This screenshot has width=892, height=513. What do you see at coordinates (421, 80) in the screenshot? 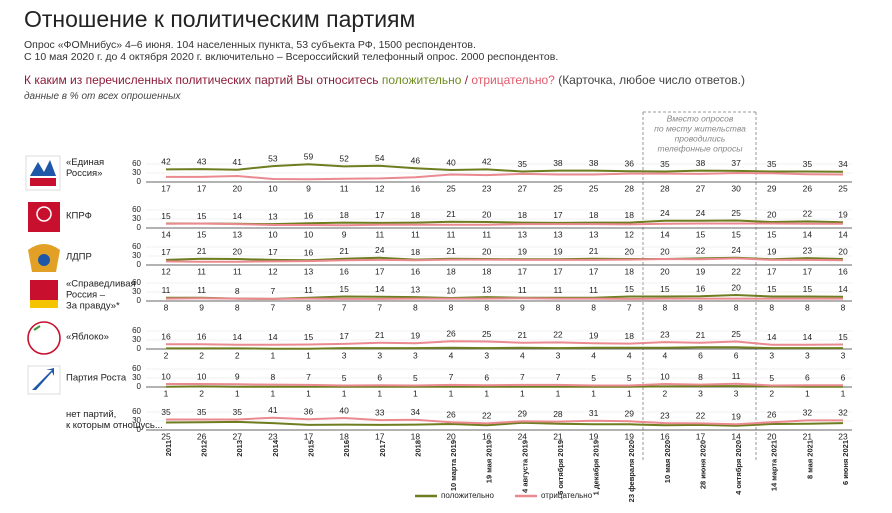
I see `question-positive: положительно` at bounding box center [421, 80].